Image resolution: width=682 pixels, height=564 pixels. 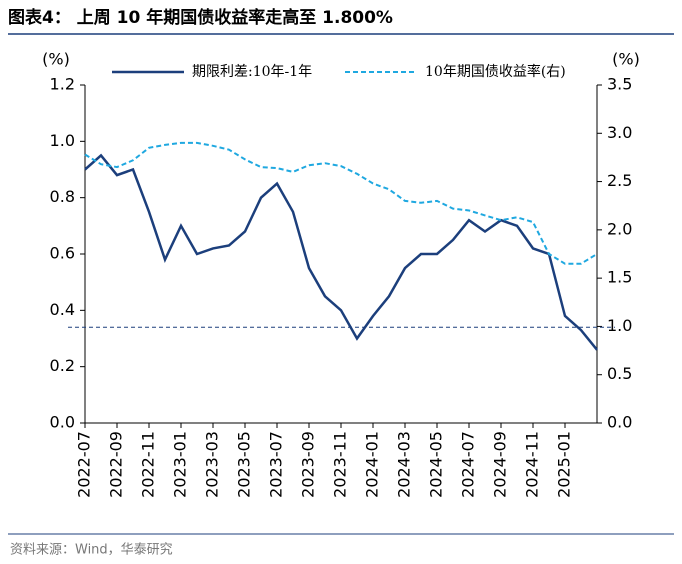 What do you see at coordinates (91, 550) in the screenshot?
I see `source: 资料来源：Wind，华泰研究` at bounding box center [91, 550].